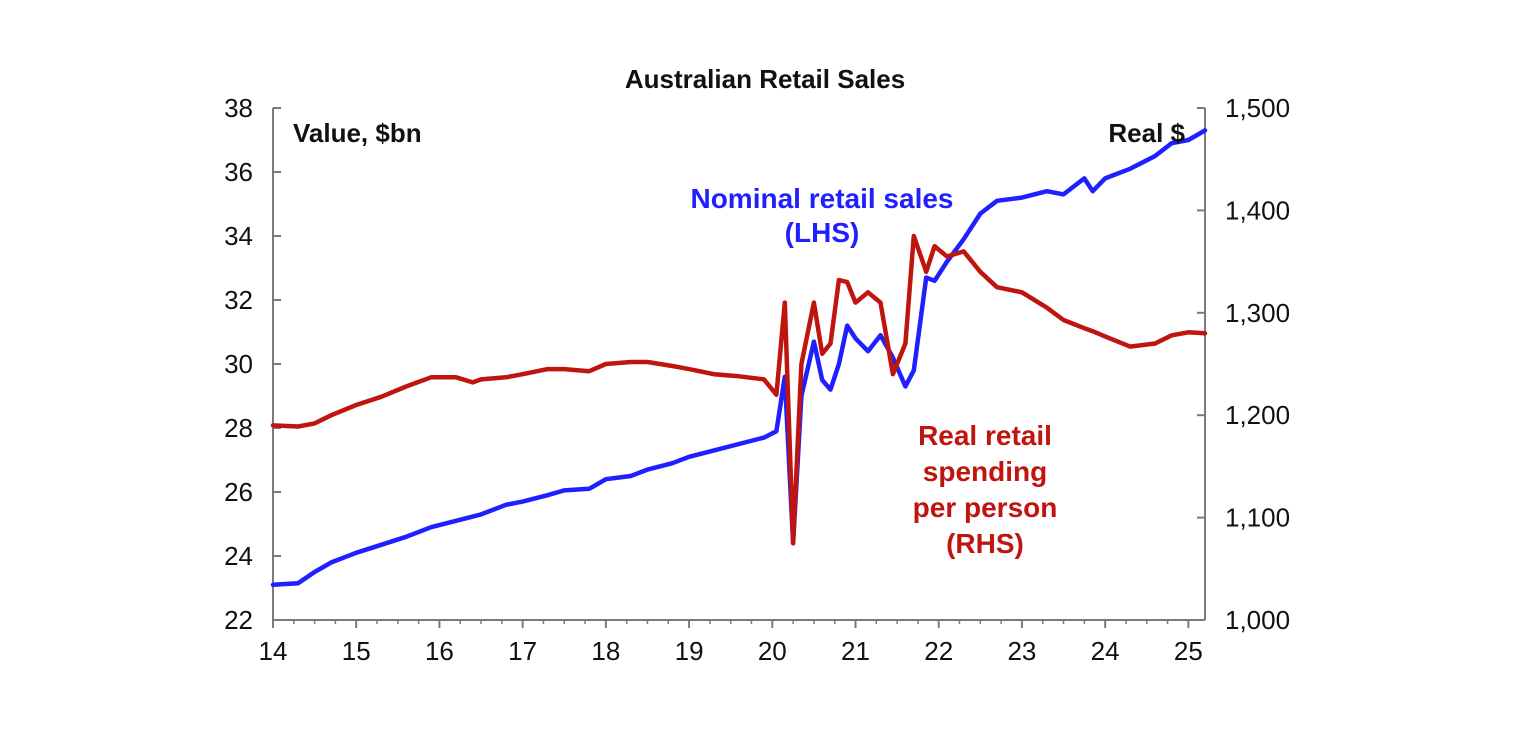  What do you see at coordinates (1188, 651) in the screenshot?
I see `x-tick-label: 25` at bounding box center [1188, 651].